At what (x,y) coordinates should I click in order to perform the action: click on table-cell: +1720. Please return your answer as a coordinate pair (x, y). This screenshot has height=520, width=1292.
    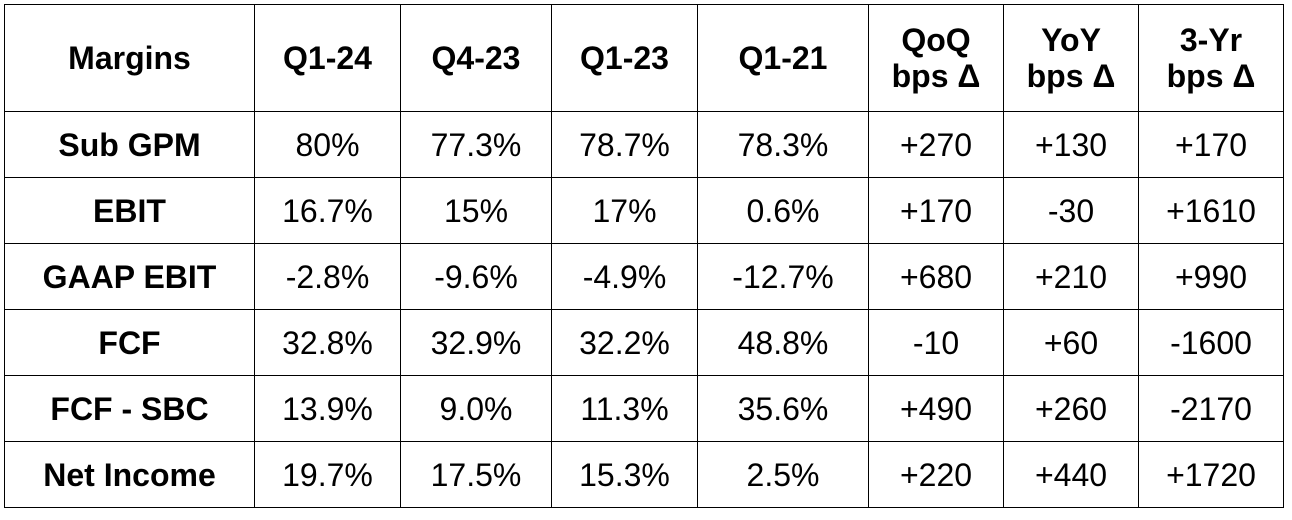
    Looking at the image, I should click on (1211, 474).